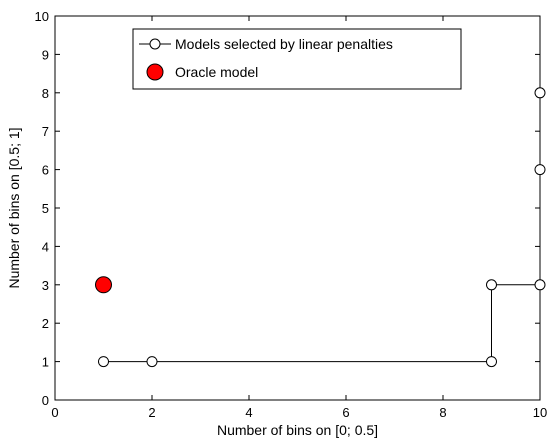 The width and height of the screenshot is (552, 439). Describe the element at coordinates (248, 412) in the screenshot. I see `x-tick-label-2: 4` at that location.